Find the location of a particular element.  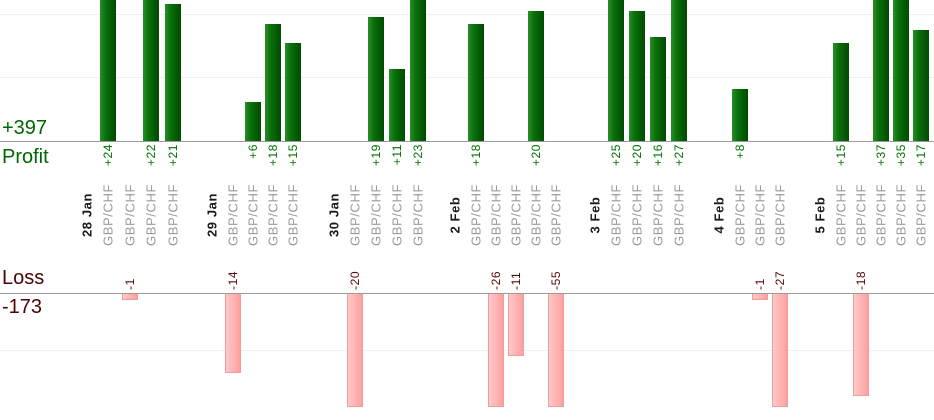

profit-value-label: +19 is located at coordinates (376, 155).